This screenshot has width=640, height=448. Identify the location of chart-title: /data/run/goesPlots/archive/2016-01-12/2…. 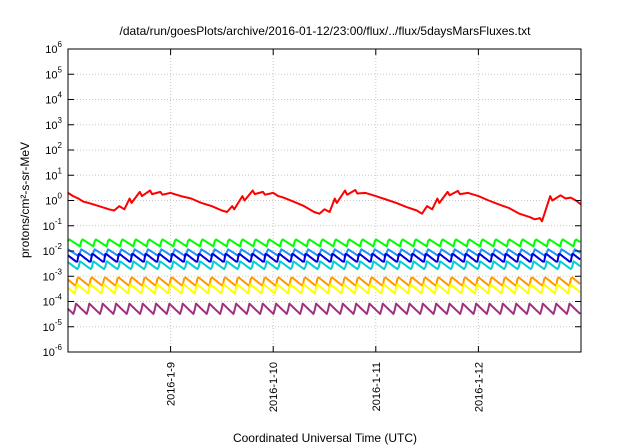
(326, 31).